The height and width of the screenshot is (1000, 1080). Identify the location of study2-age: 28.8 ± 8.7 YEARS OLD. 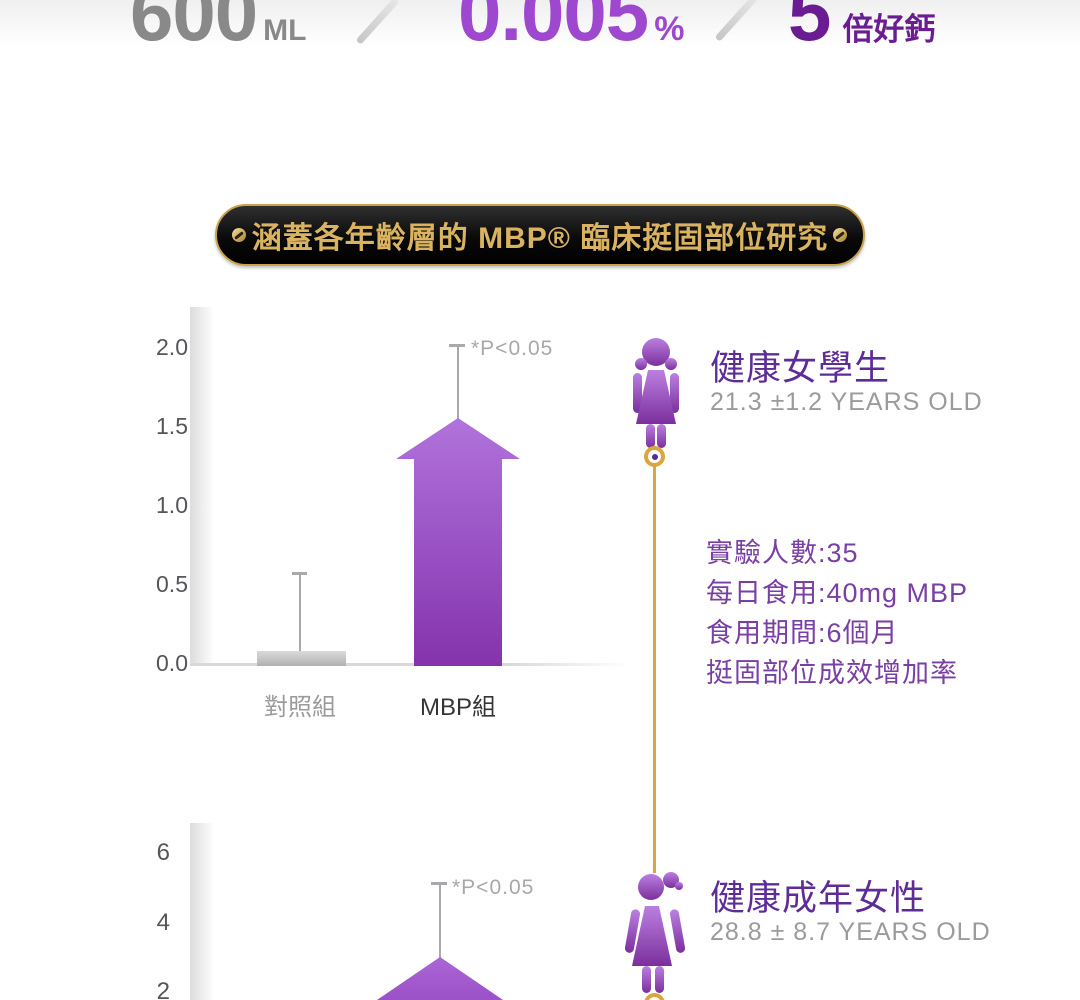
(850, 932).